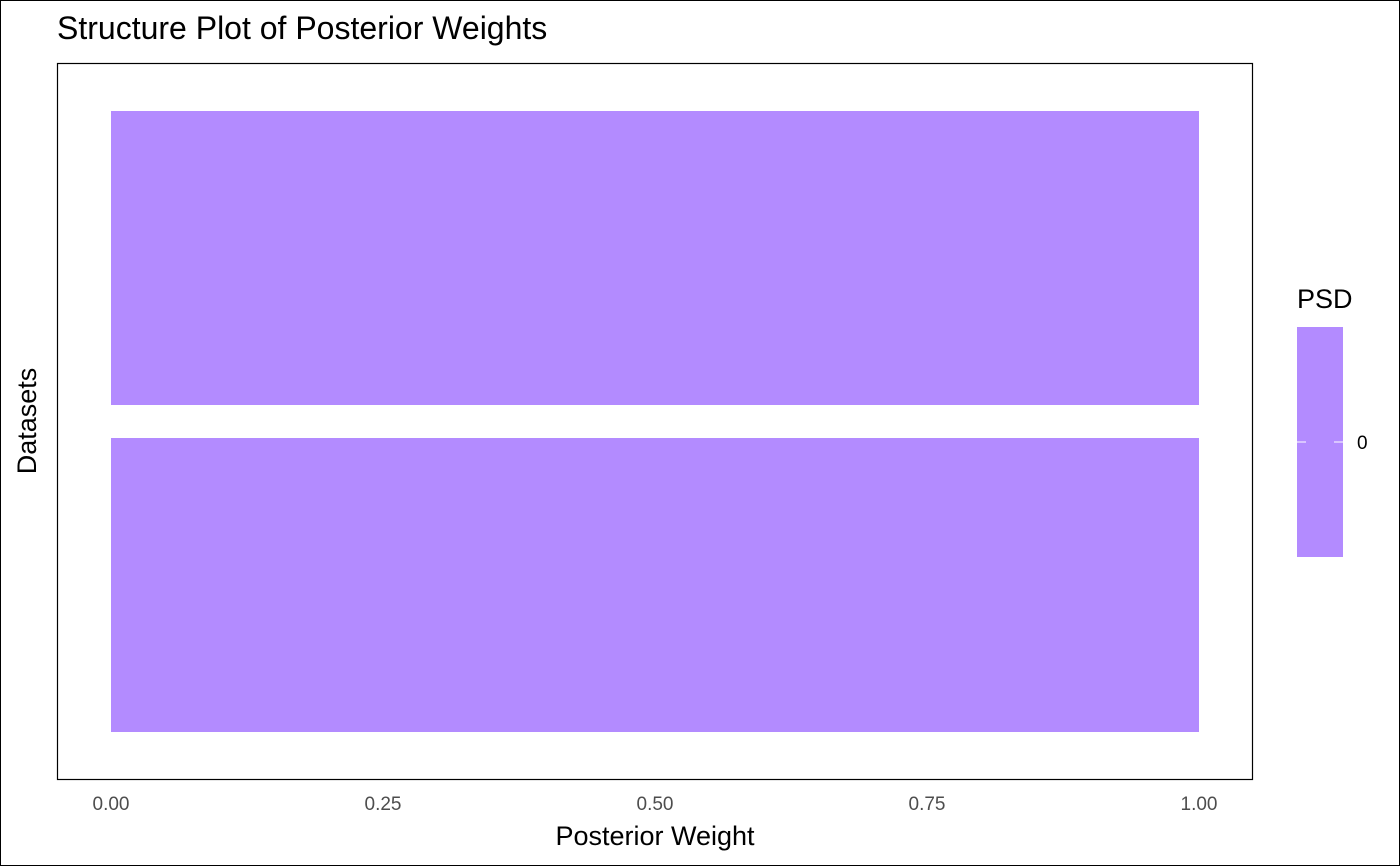 The width and height of the screenshot is (1400, 866). What do you see at coordinates (655, 836) in the screenshot?
I see `x-axis-title: Posterior Weight` at bounding box center [655, 836].